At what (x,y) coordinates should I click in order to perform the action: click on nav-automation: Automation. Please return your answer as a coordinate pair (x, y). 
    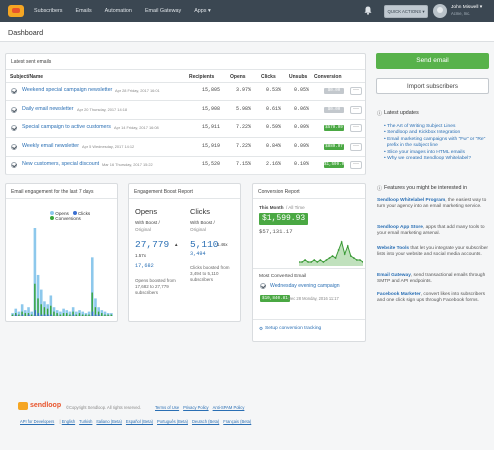
    Looking at the image, I should click on (118, 11).